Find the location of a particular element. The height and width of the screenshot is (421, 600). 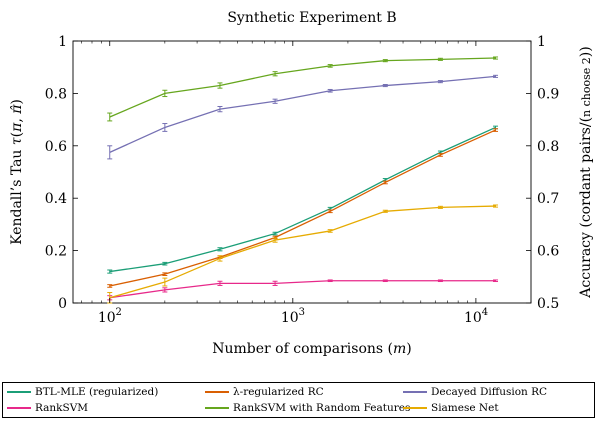

y-right-tick-label: 0.5 is located at coordinates (548, 304).